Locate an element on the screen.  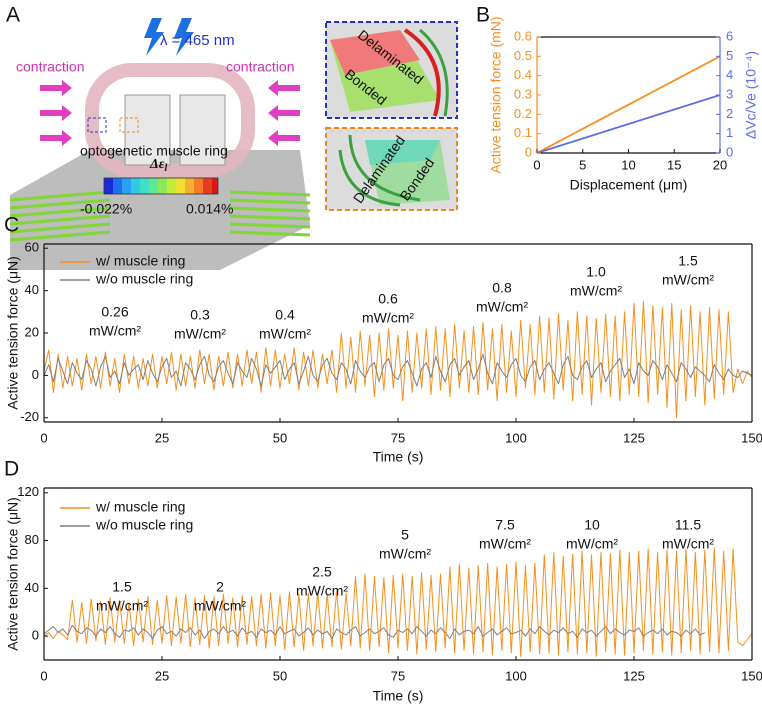
muscle-ring is located at coordinates (170, 120).